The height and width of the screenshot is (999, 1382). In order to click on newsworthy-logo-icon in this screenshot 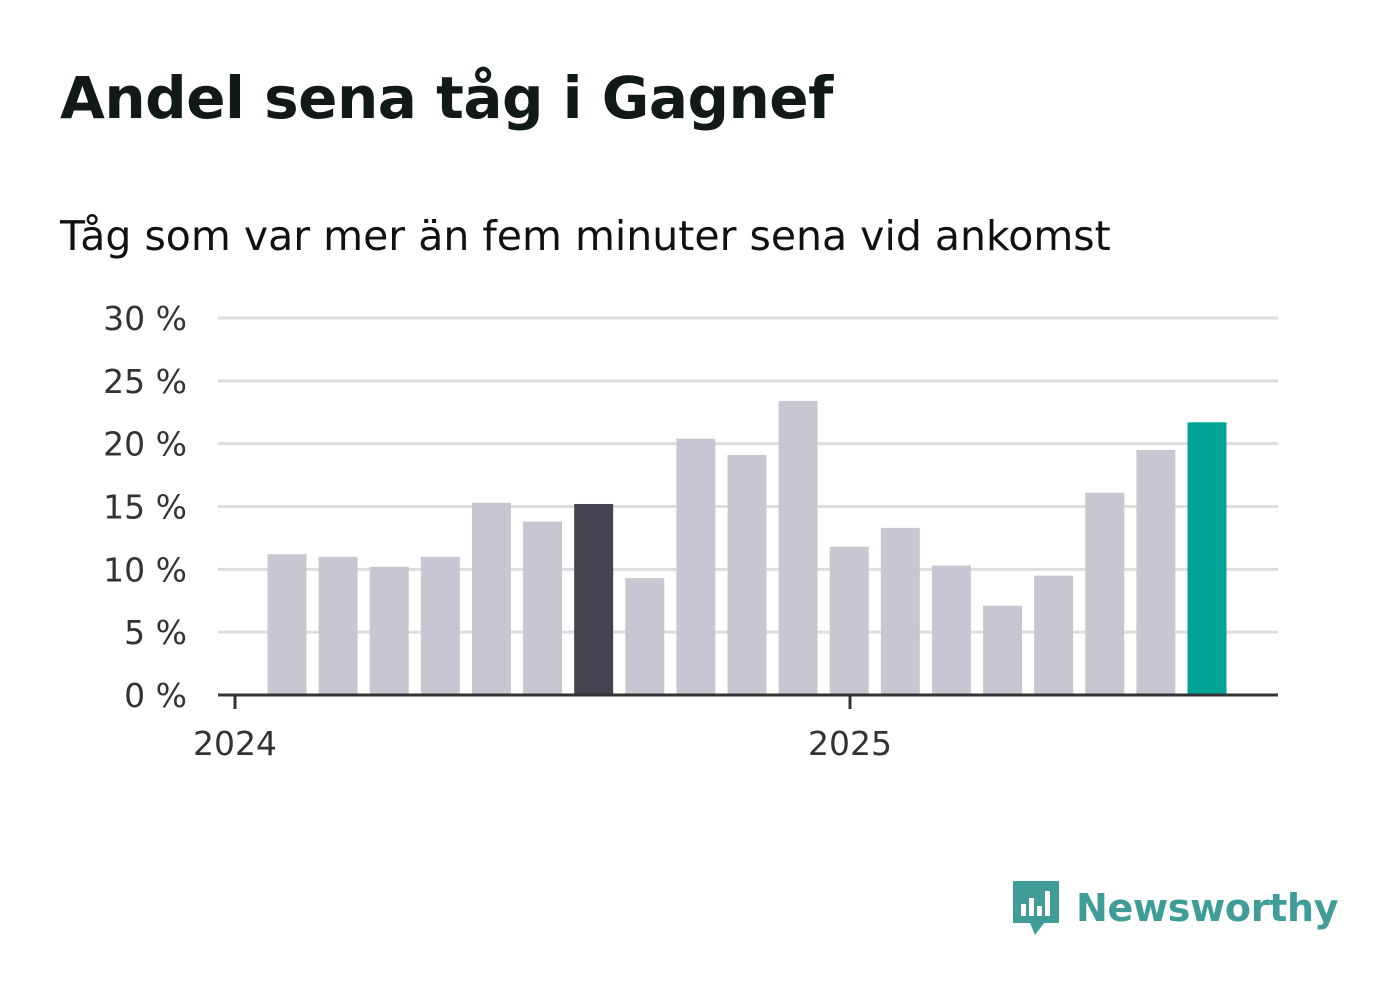, I will do `click(1036, 908)`.